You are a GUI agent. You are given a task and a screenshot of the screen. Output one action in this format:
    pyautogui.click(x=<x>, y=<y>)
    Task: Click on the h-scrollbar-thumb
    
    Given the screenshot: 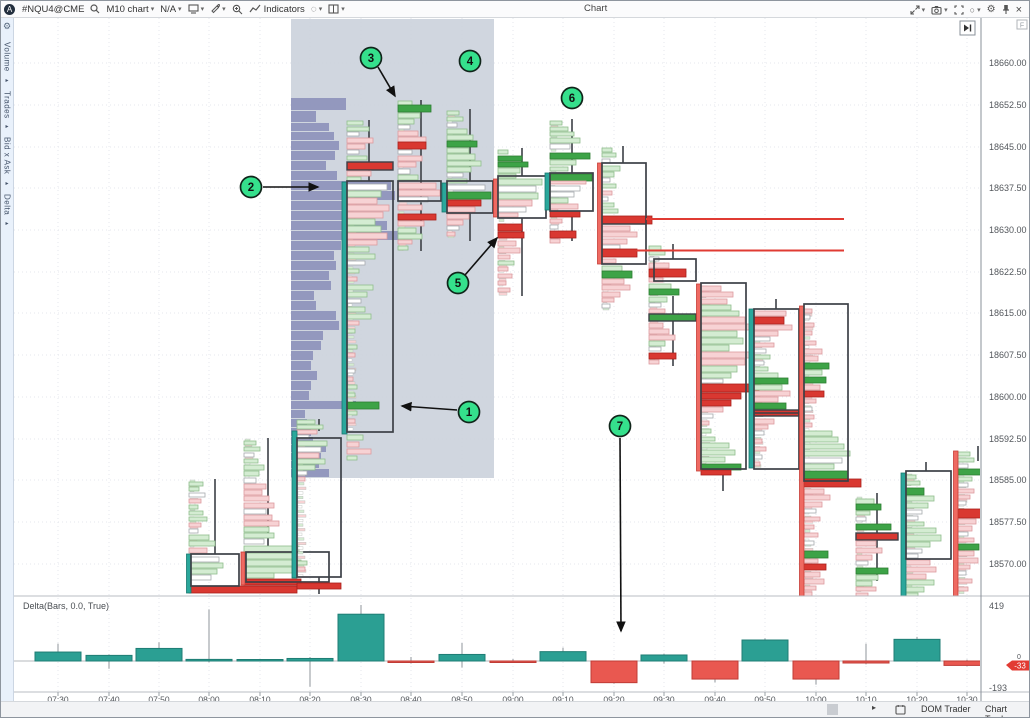 What is the action you would take?
    pyautogui.click(x=832, y=709)
    